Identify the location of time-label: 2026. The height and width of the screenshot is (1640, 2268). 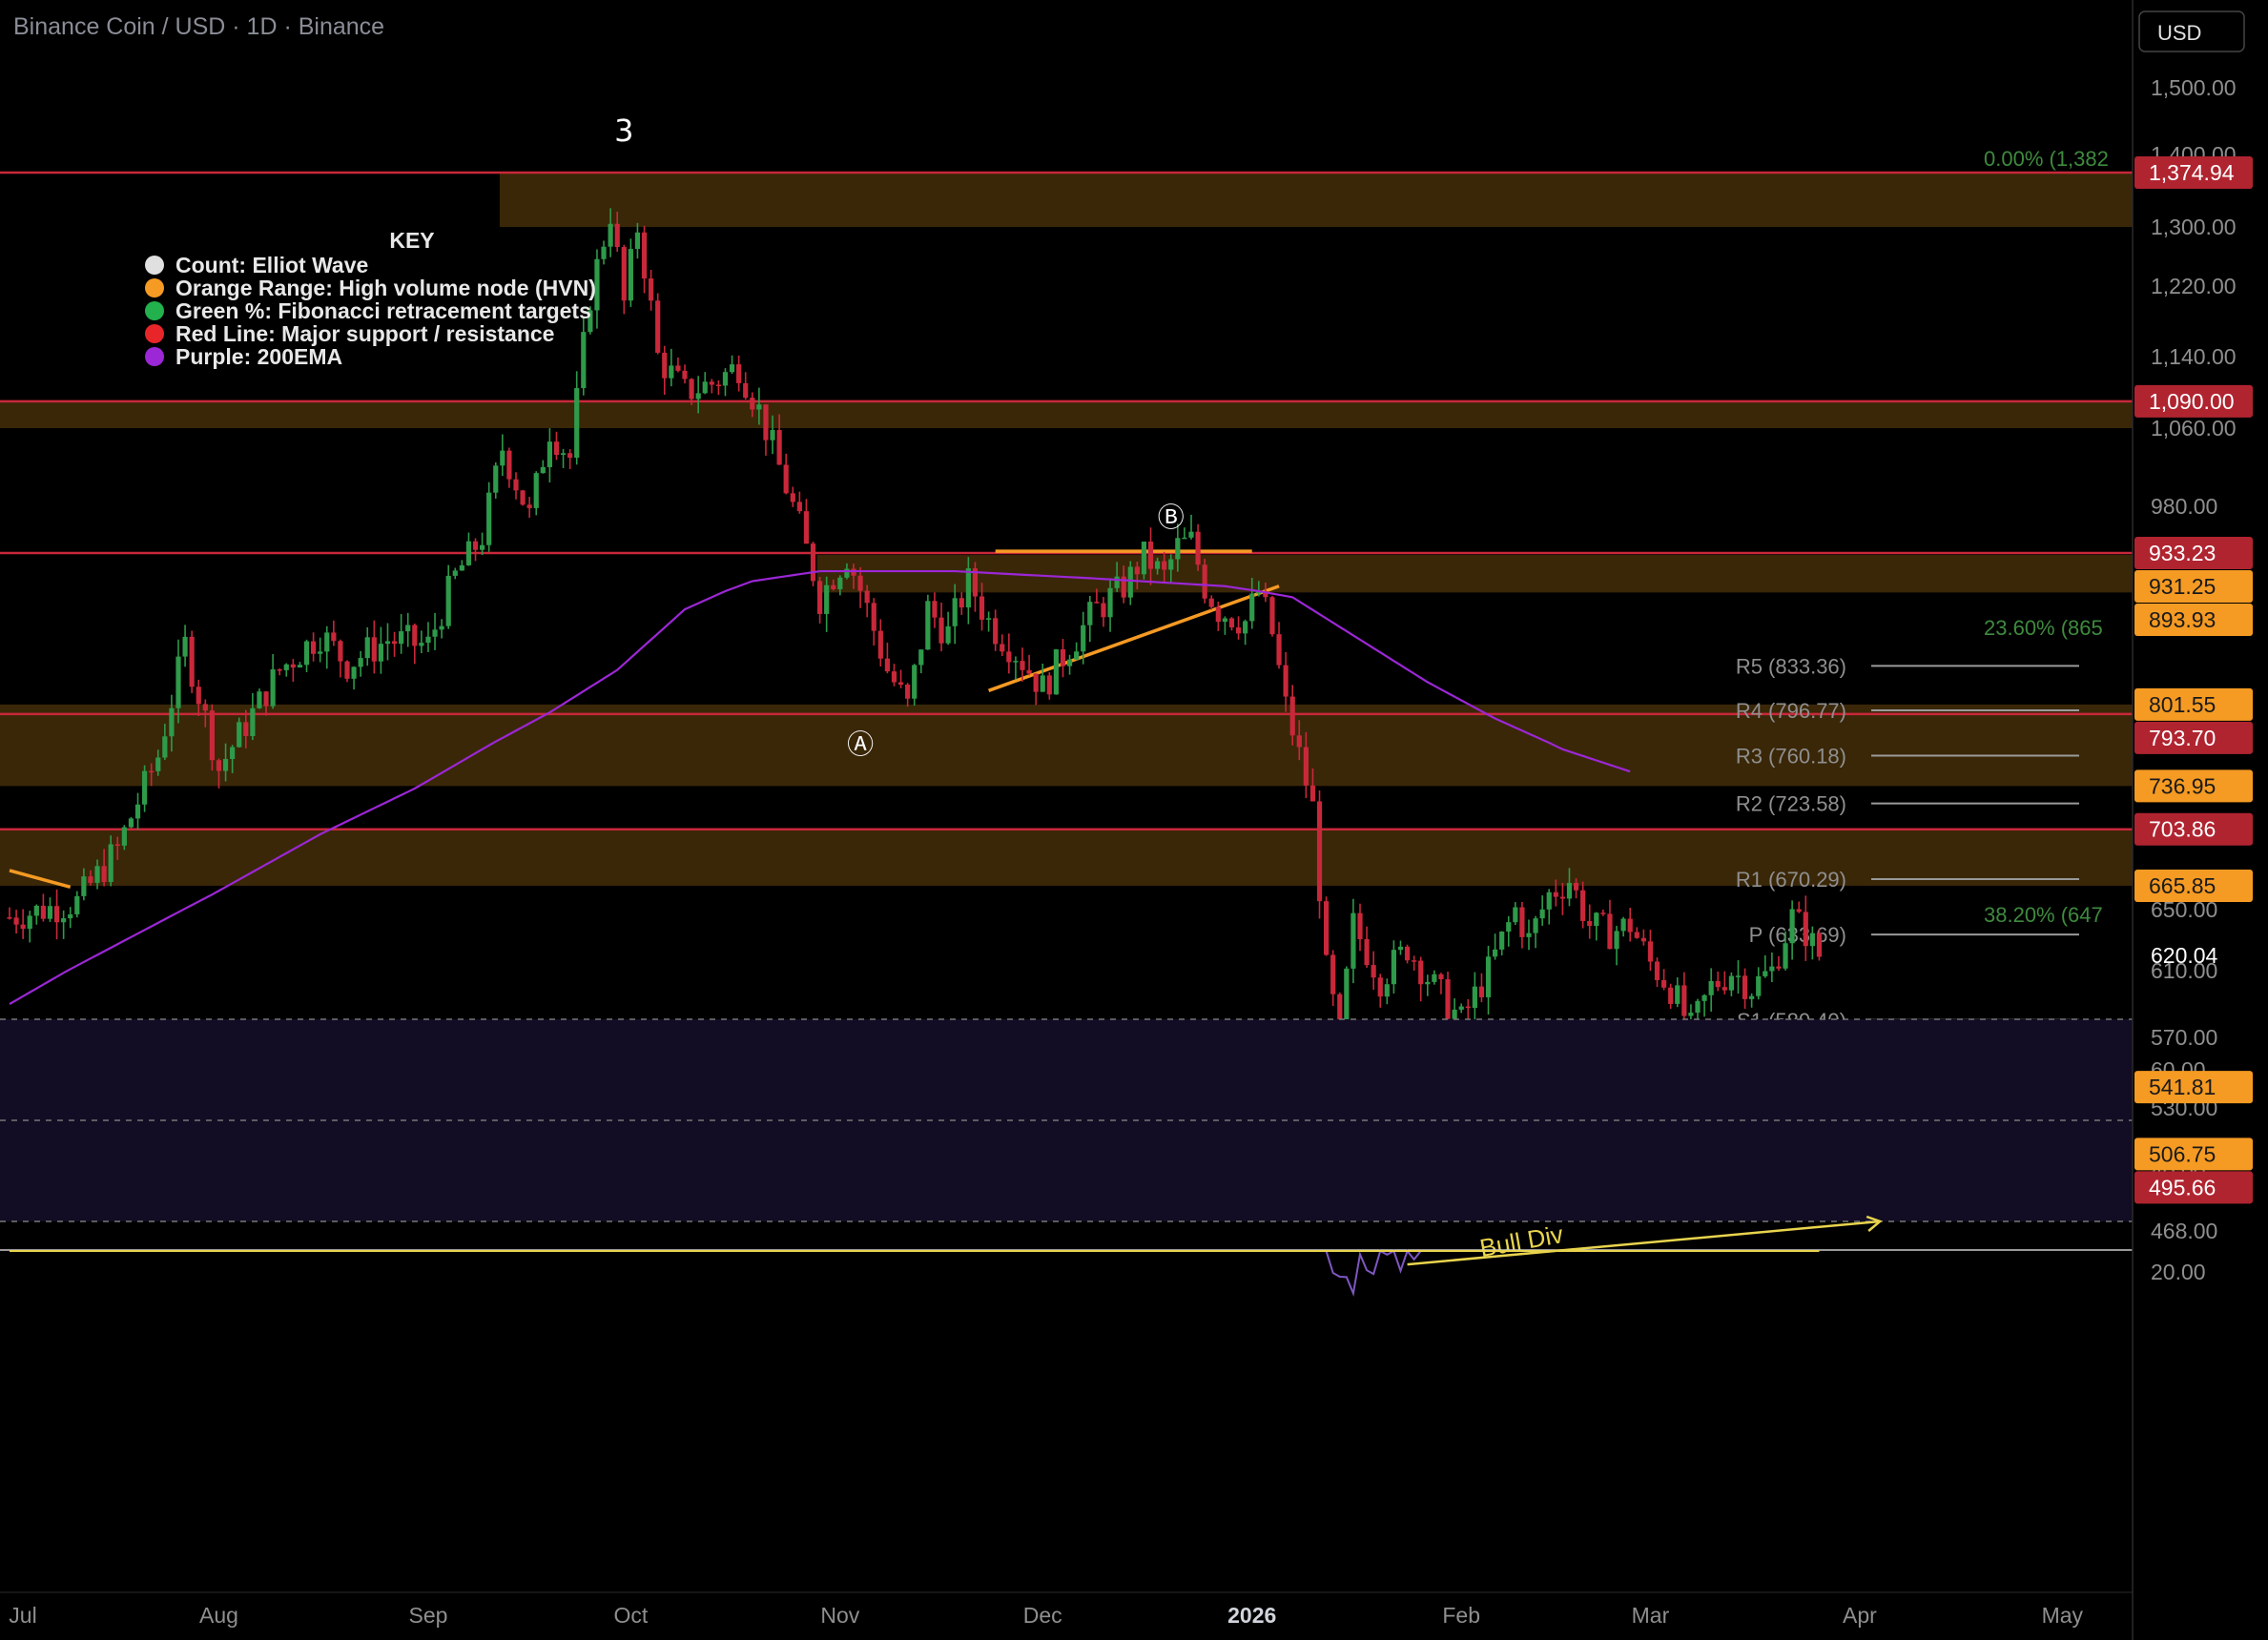
(1252, 1616).